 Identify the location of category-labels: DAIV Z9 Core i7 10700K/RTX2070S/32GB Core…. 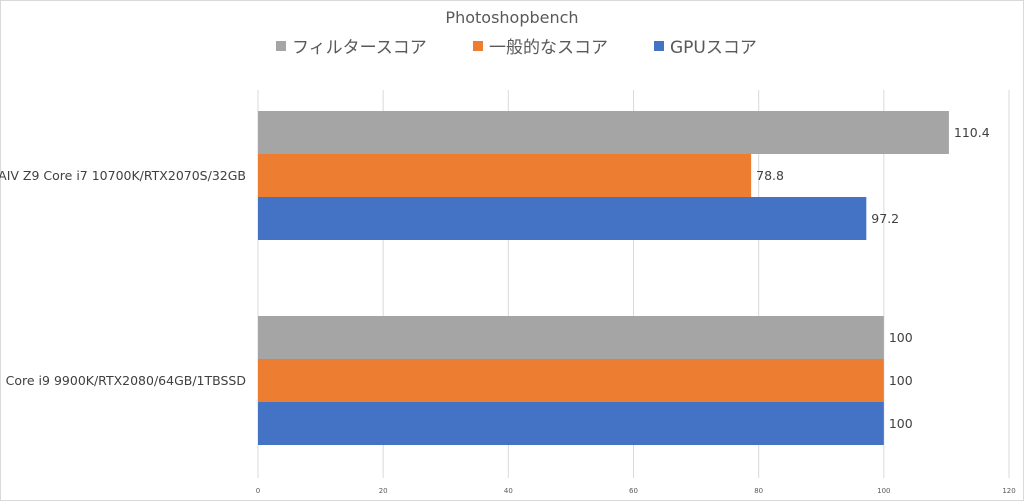
(123, 278).